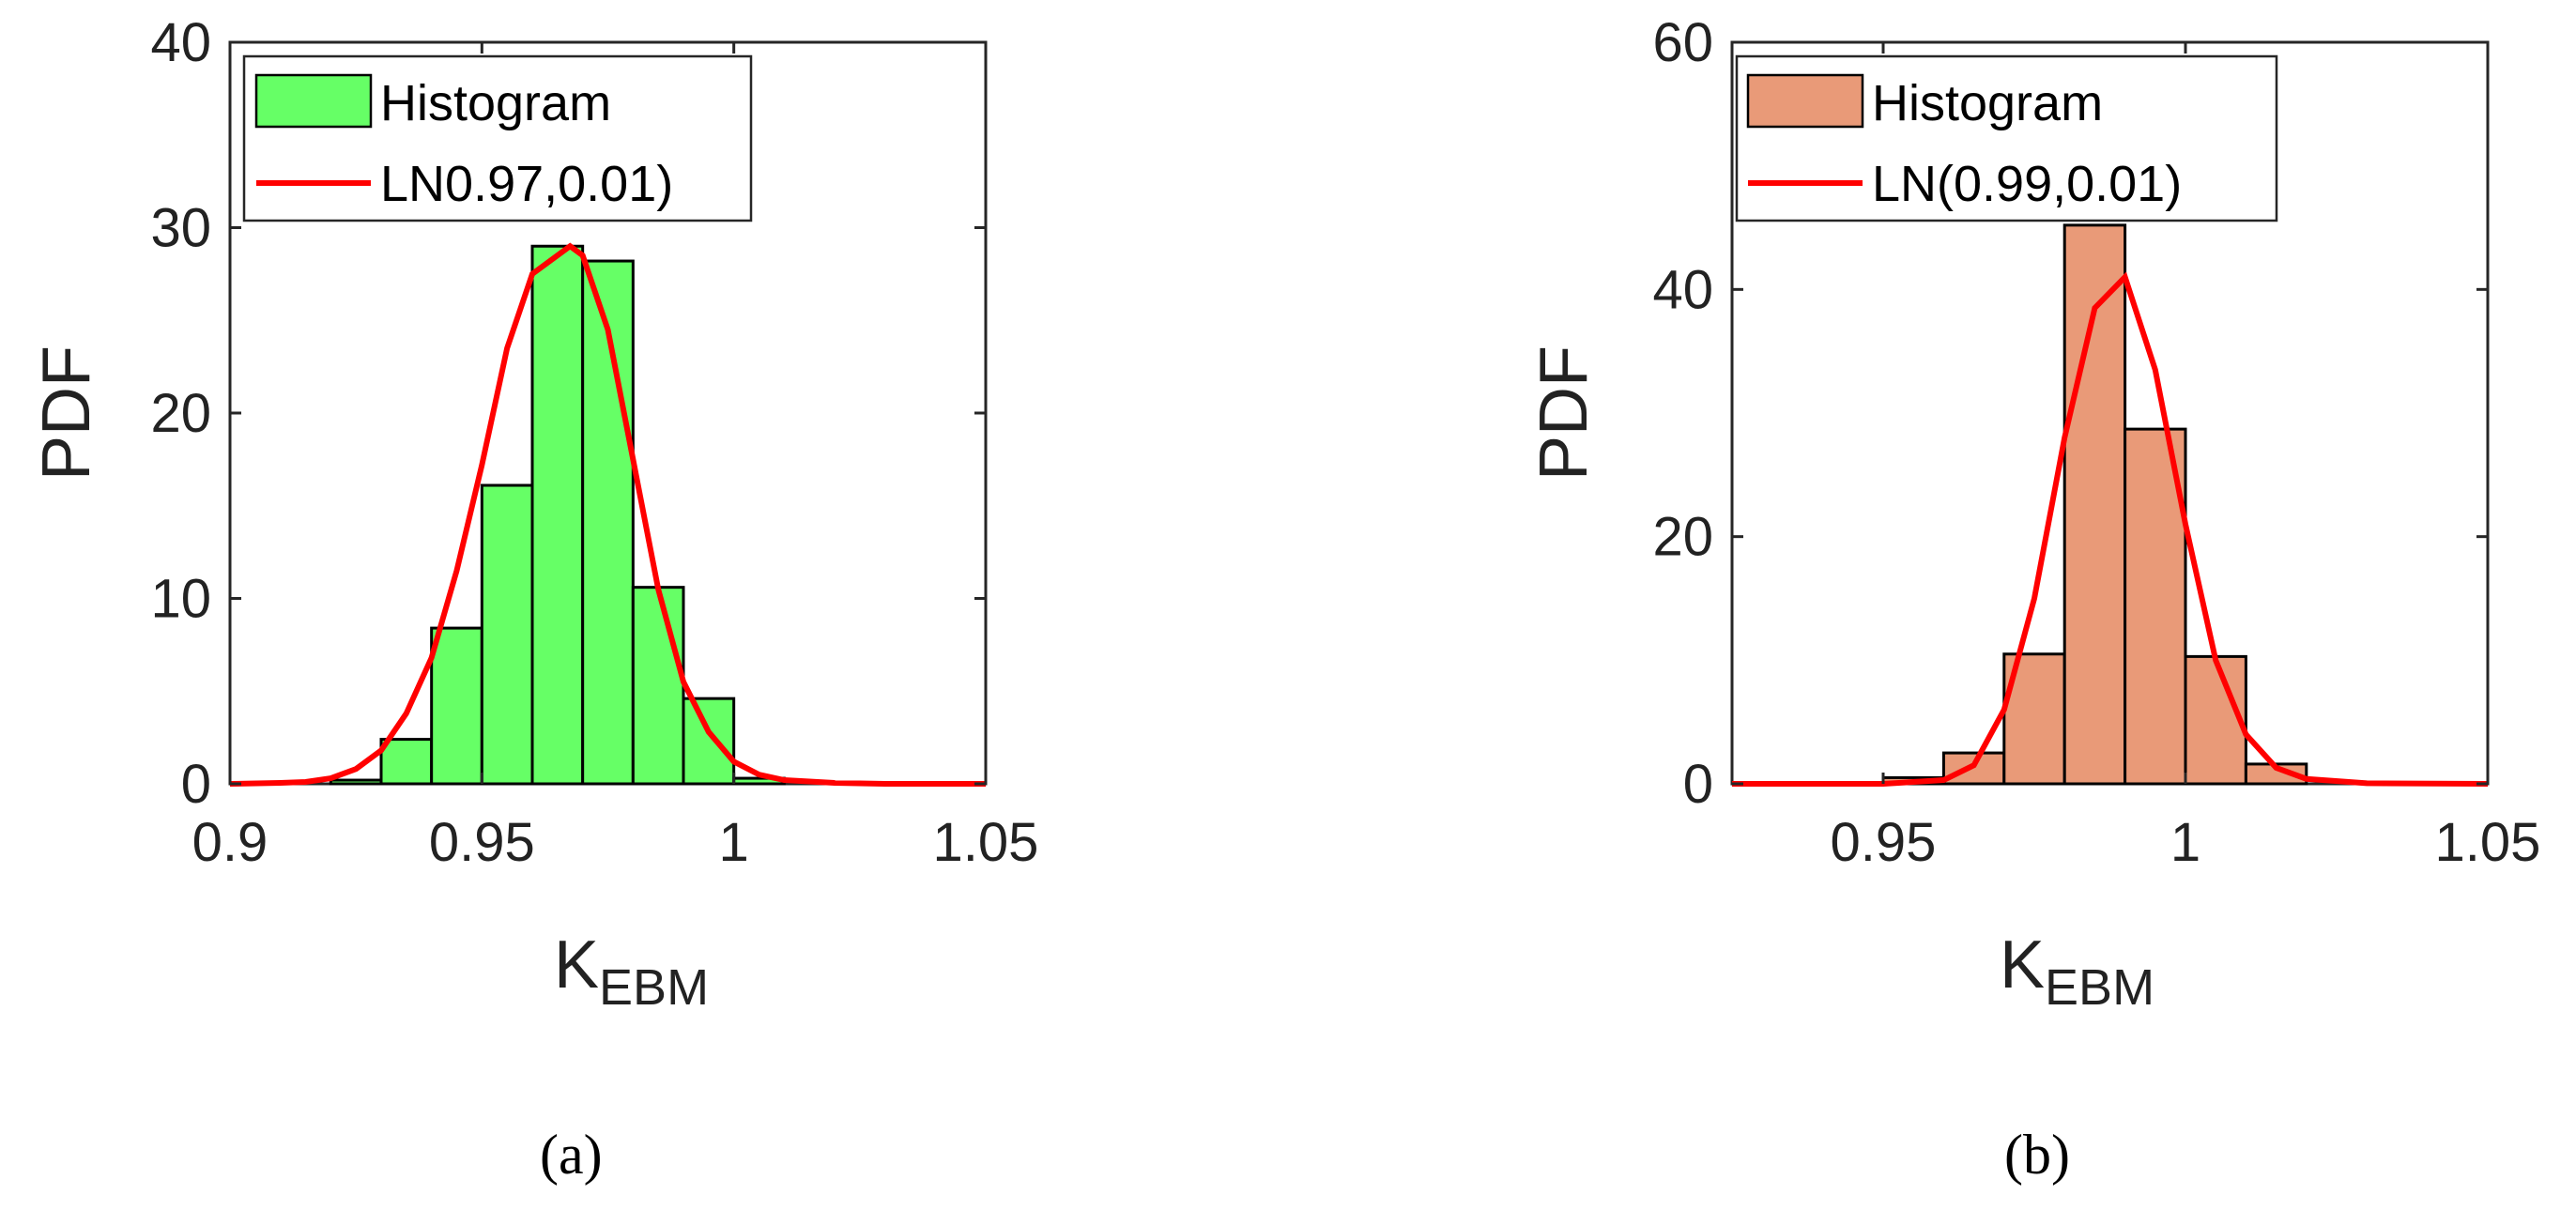 The width and height of the screenshot is (2576, 1210). What do you see at coordinates (1884, 842) in the screenshot?
I see `xtick-label-b-0: 0.95` at bounding box center [1884, 842].